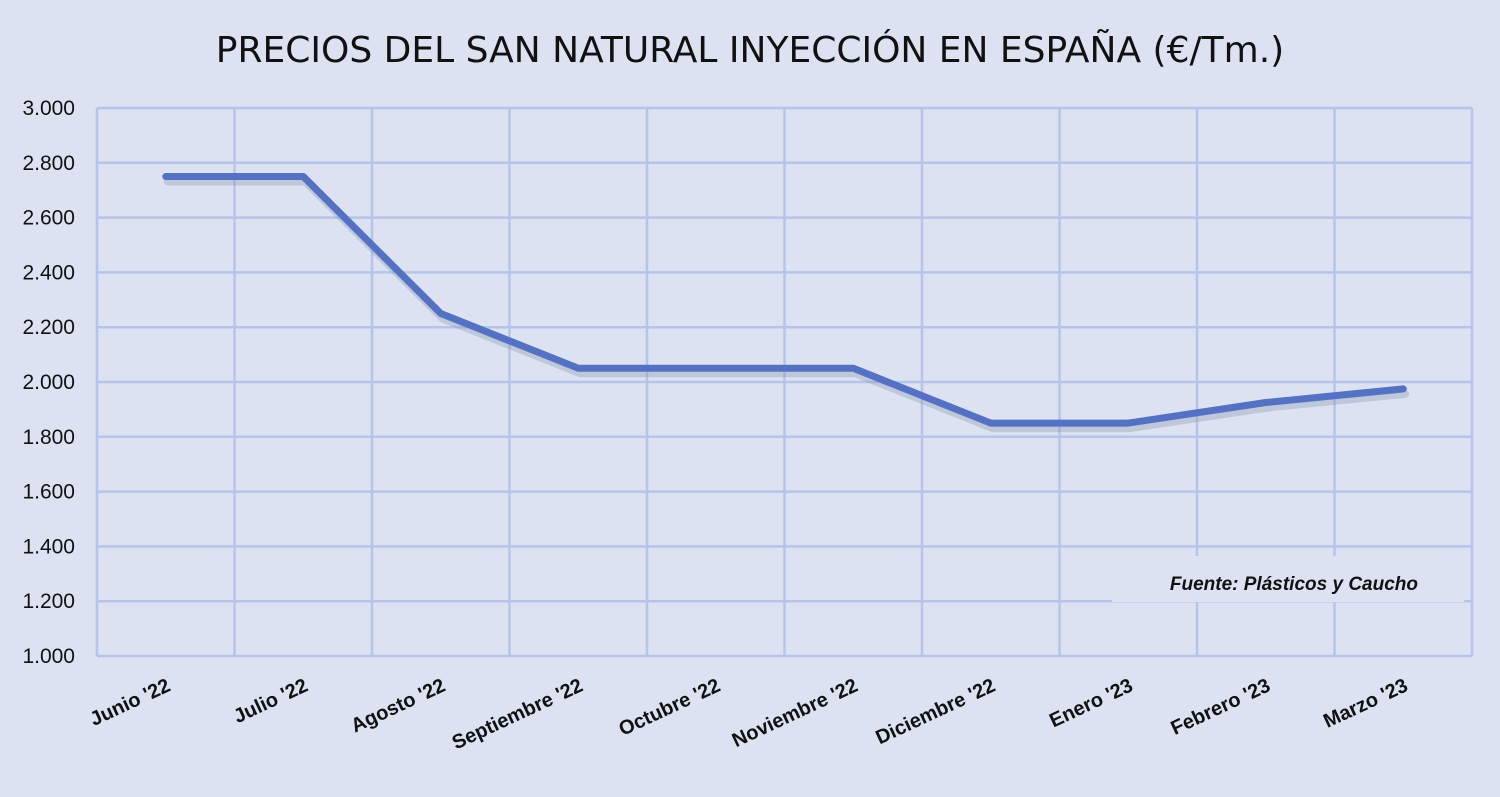 The width and height of the screenshot is (1500, 797). What do you see at coordinates (48, 546) in the screenshot?
I see `y-tick-label: 1.400` at bounding box center [48, 546].